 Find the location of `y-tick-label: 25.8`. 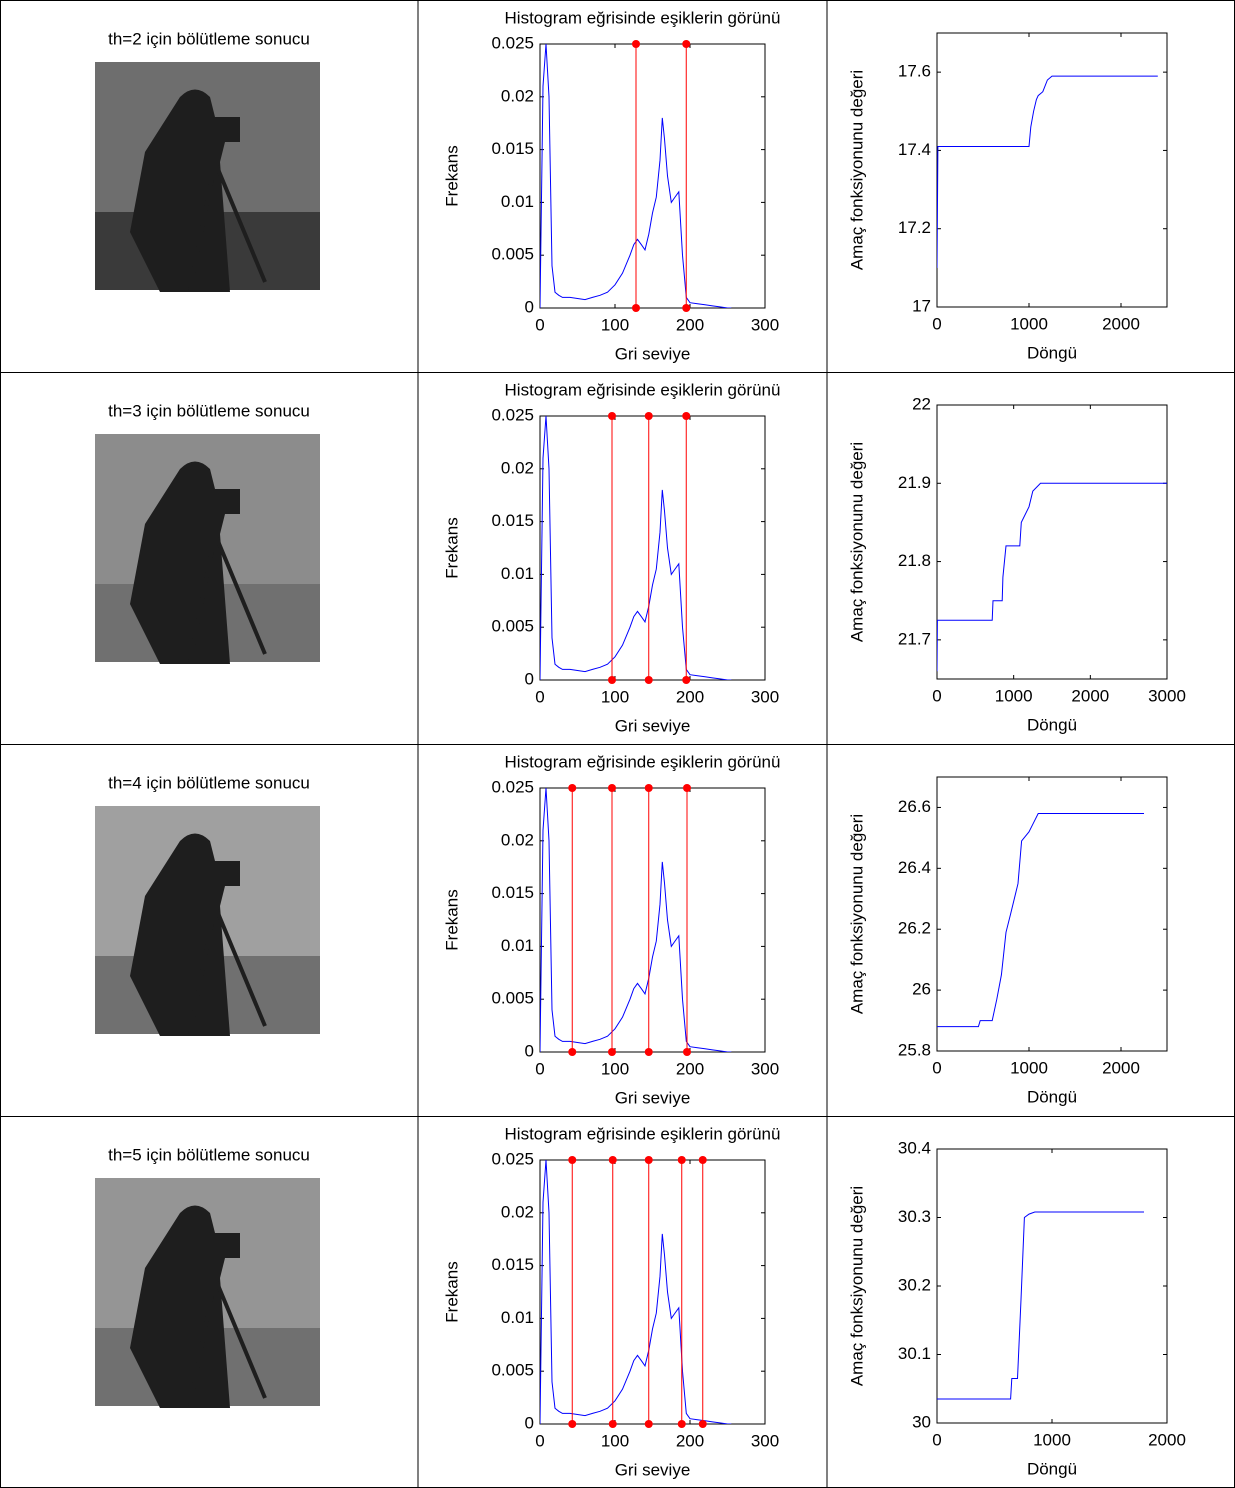

y-tick-label: 25.8 is located at coordinates (914, 1049).